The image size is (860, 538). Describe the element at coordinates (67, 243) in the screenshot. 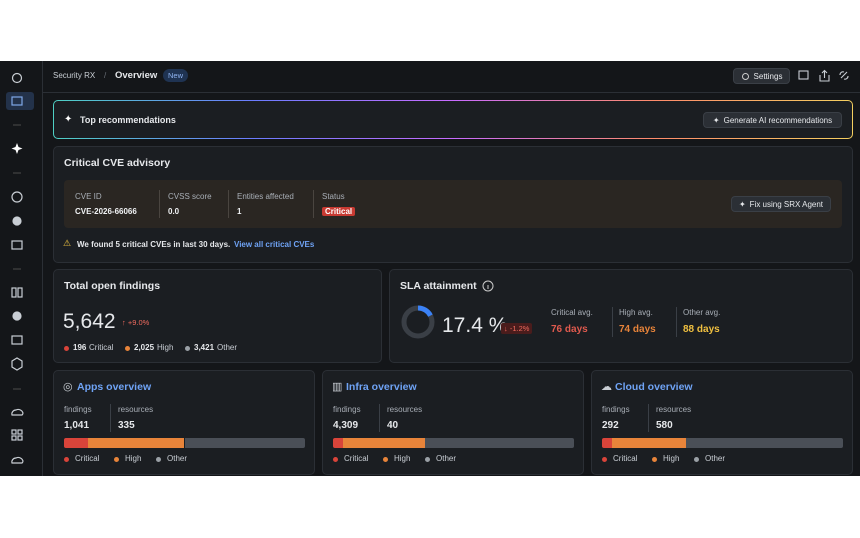

I see `warning-icon: ⚠` at that location.